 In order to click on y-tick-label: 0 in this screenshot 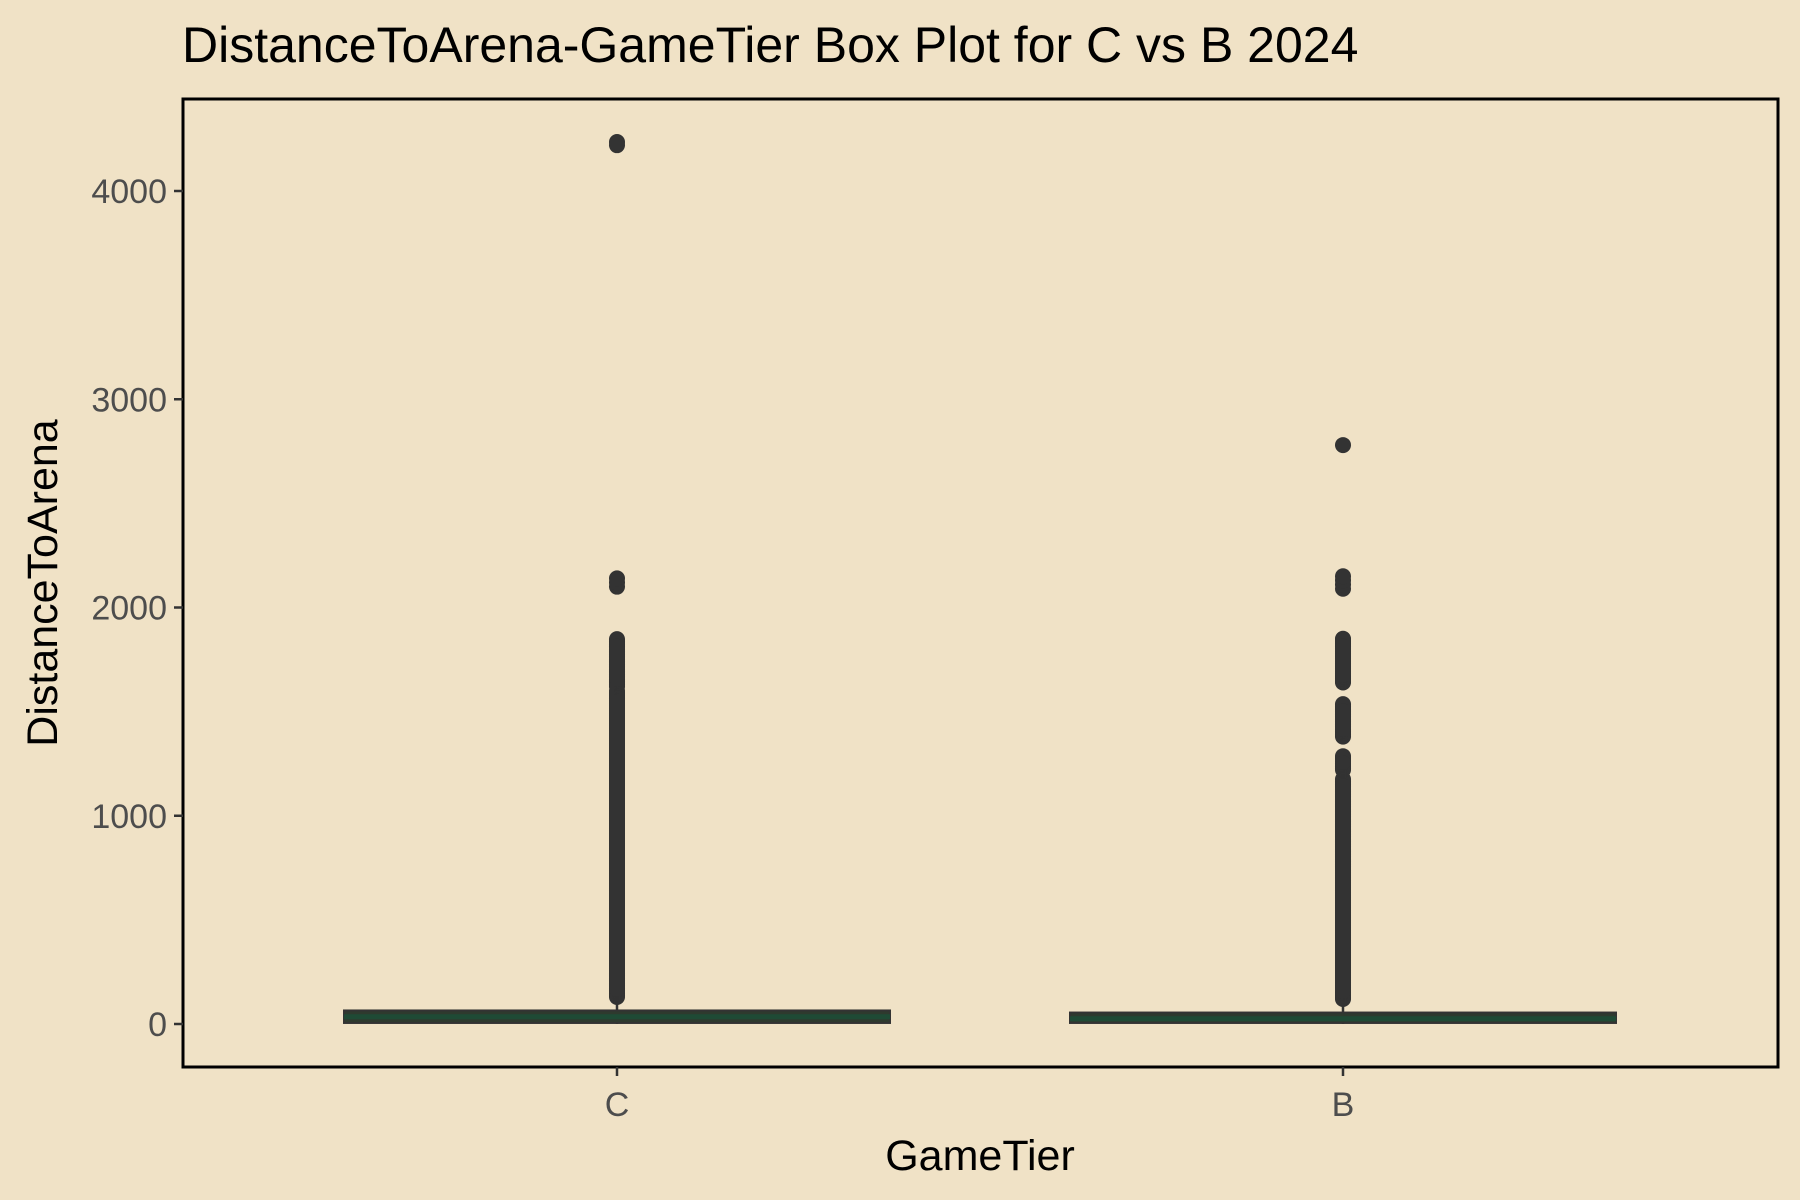, I will do `click(157, 1025)`.